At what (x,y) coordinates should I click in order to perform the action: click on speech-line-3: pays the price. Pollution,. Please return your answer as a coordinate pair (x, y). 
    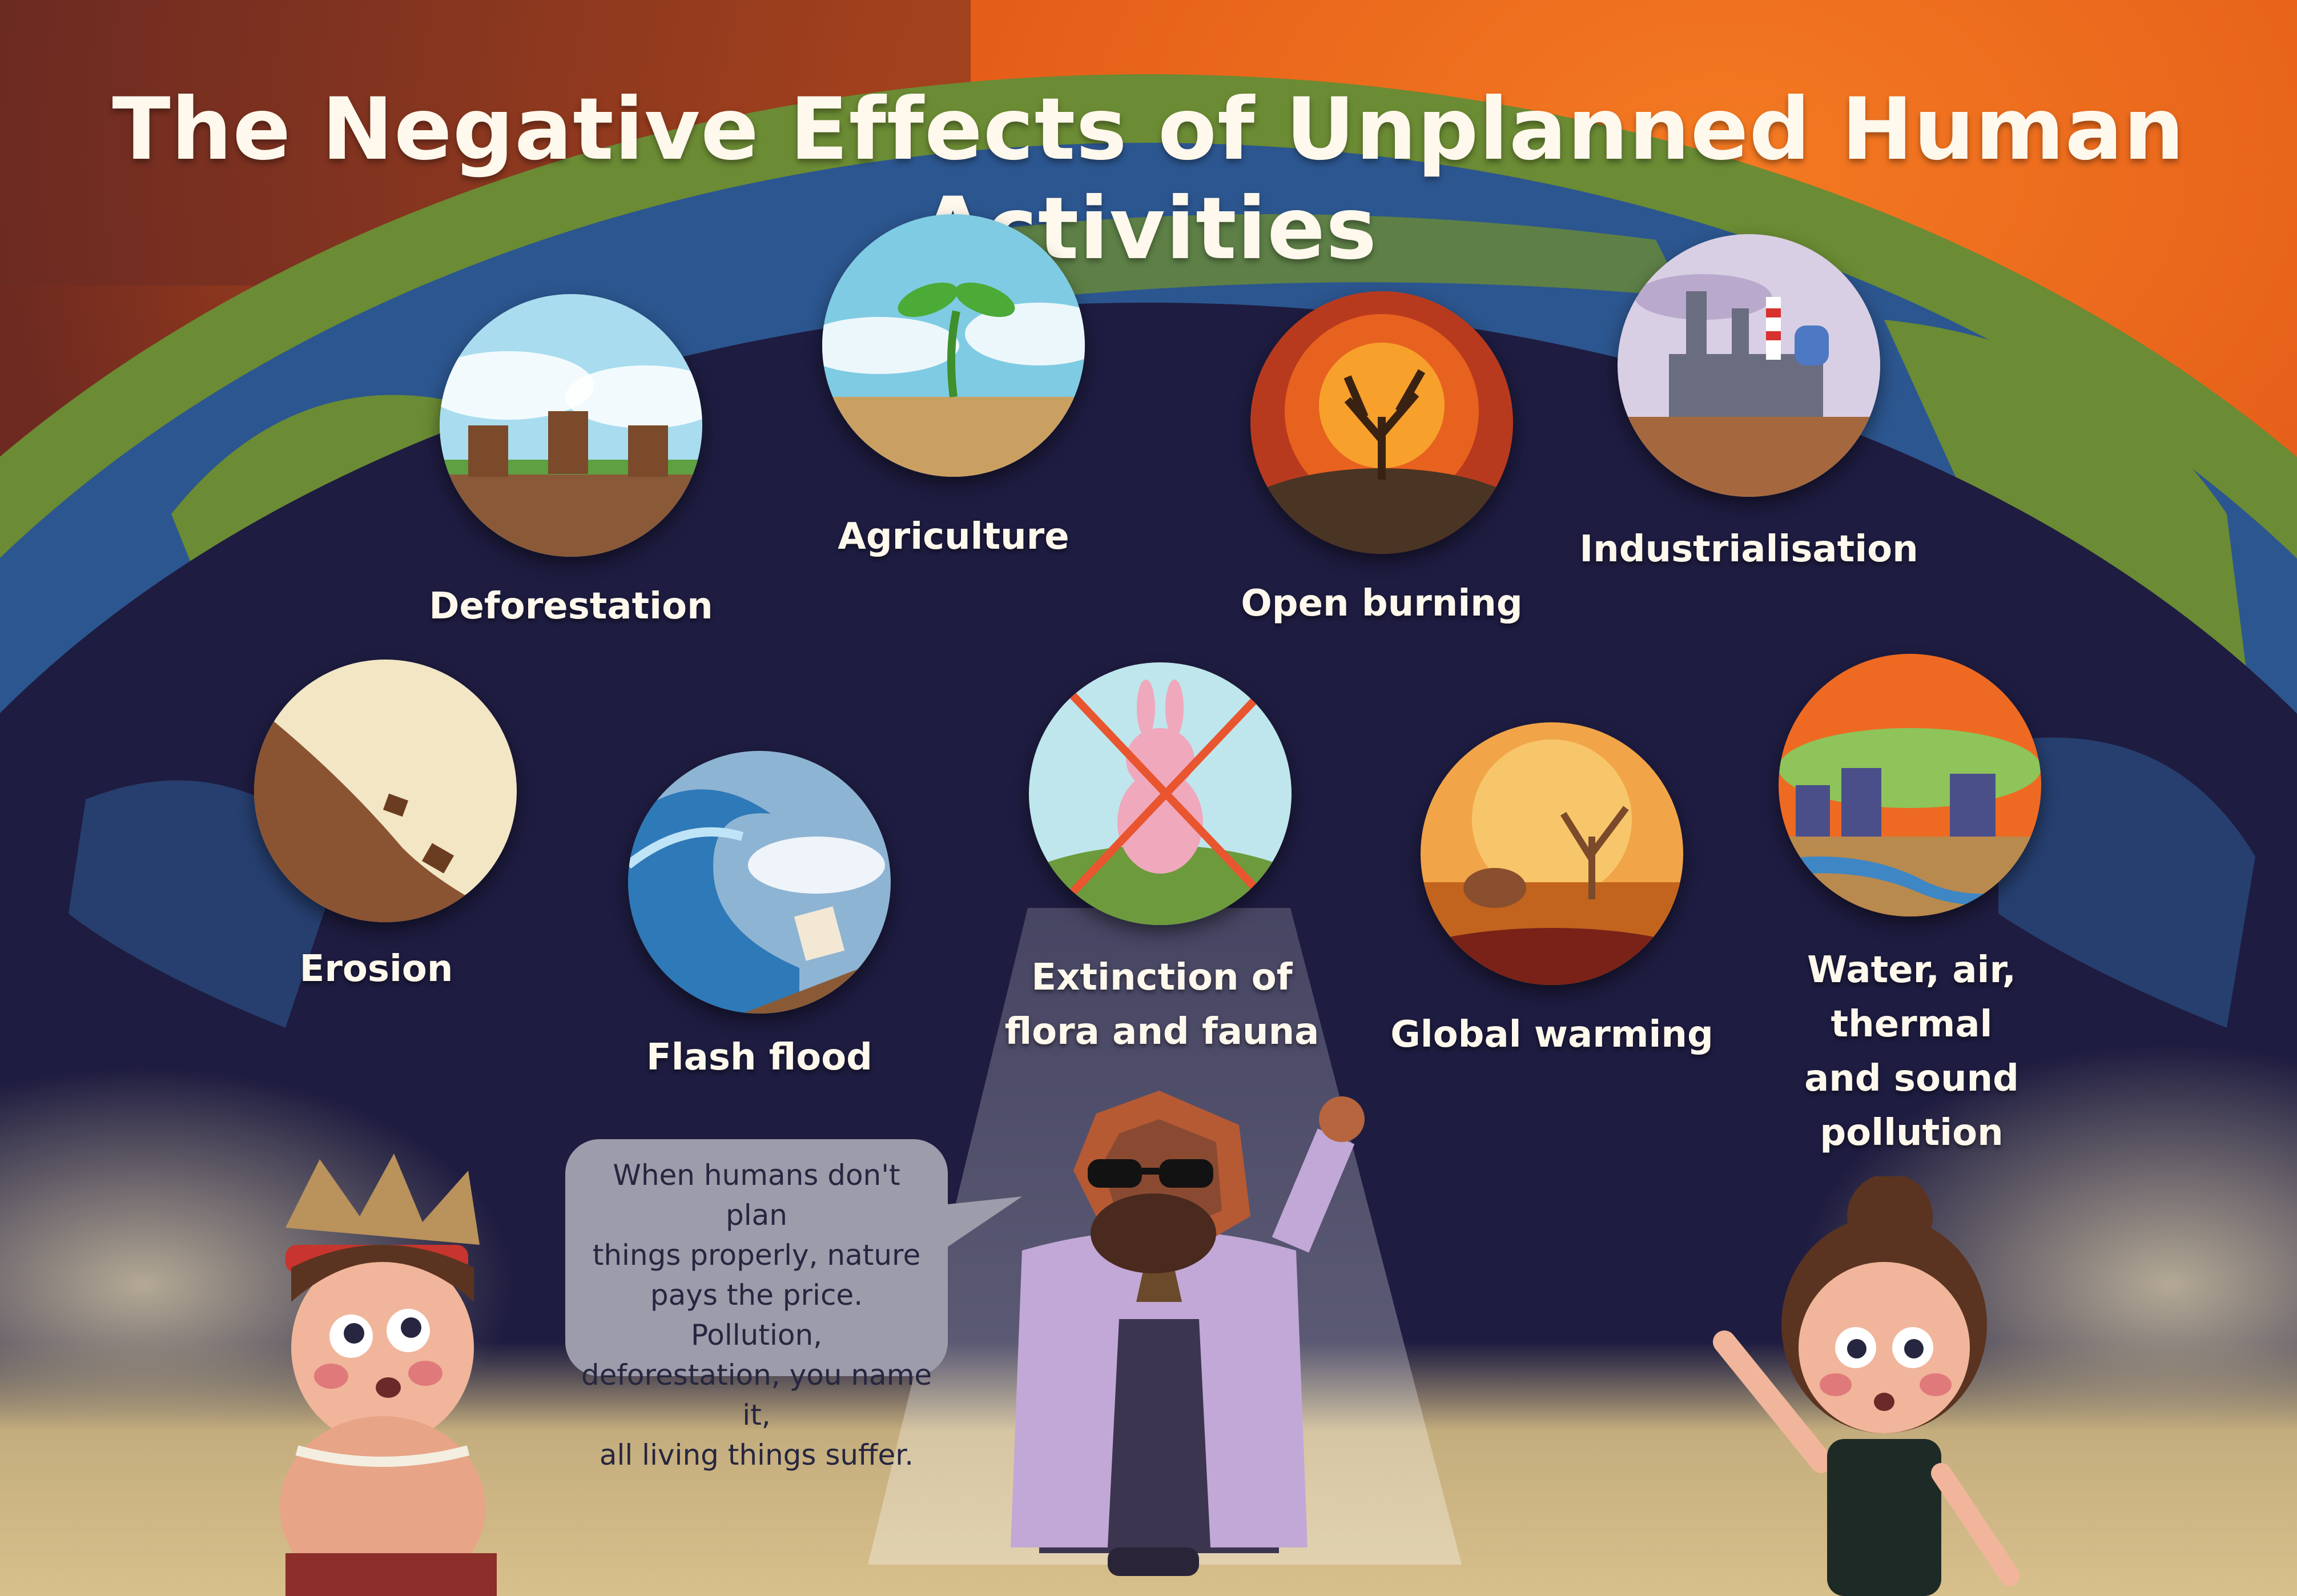
    Looking at the image, I should click on (756, 1315).